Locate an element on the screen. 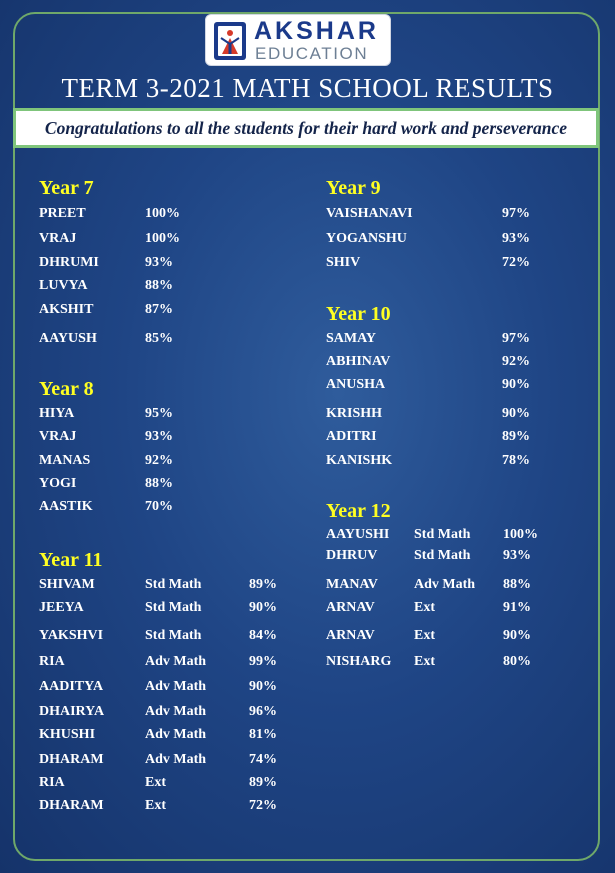 The width and height of the screenshot is (615, 873). student-name: DHAIRYA is located at coordinates (72, 711).